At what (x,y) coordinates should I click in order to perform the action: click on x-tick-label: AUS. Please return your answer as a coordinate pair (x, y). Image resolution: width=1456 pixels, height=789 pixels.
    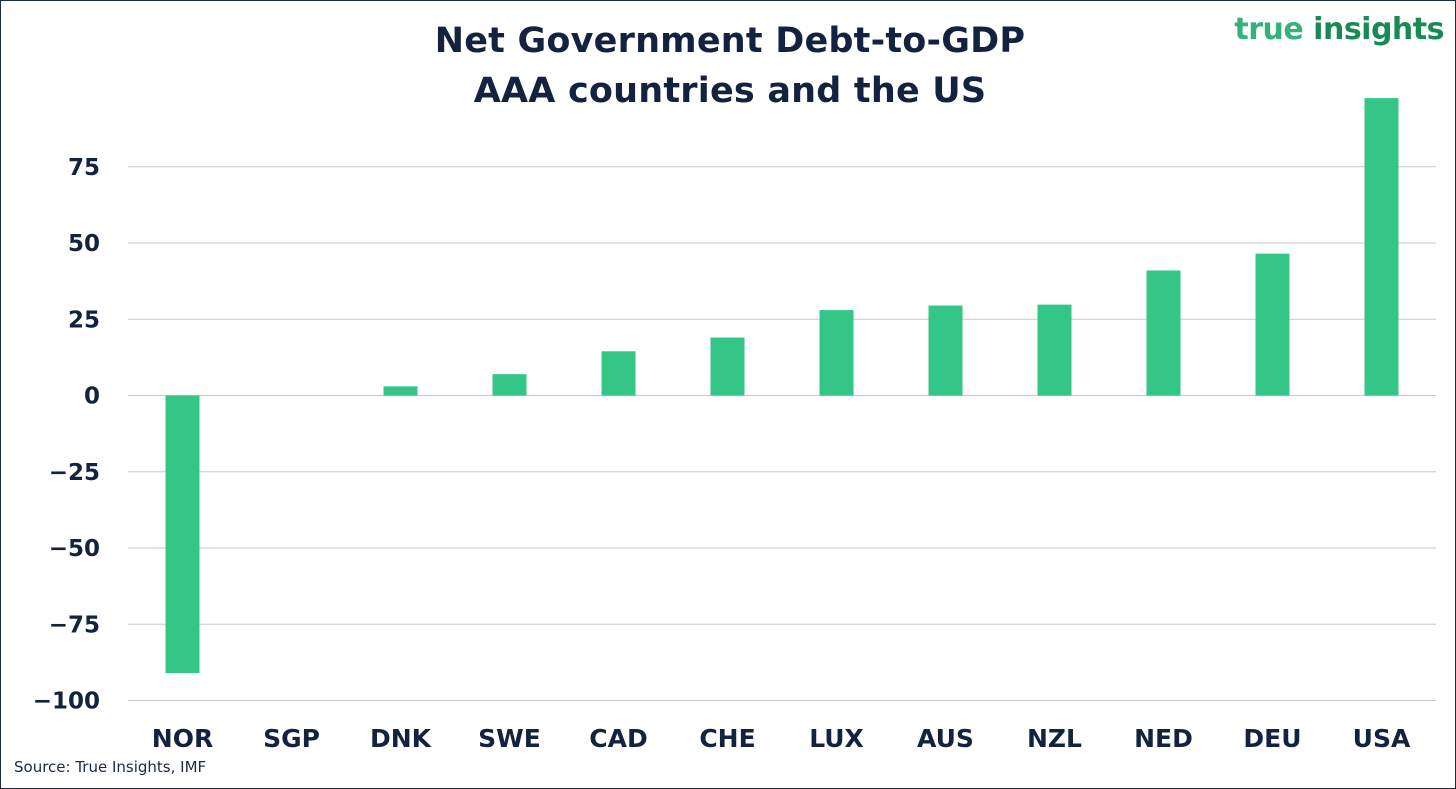
    Looking at the image, I should click on (945, 738).